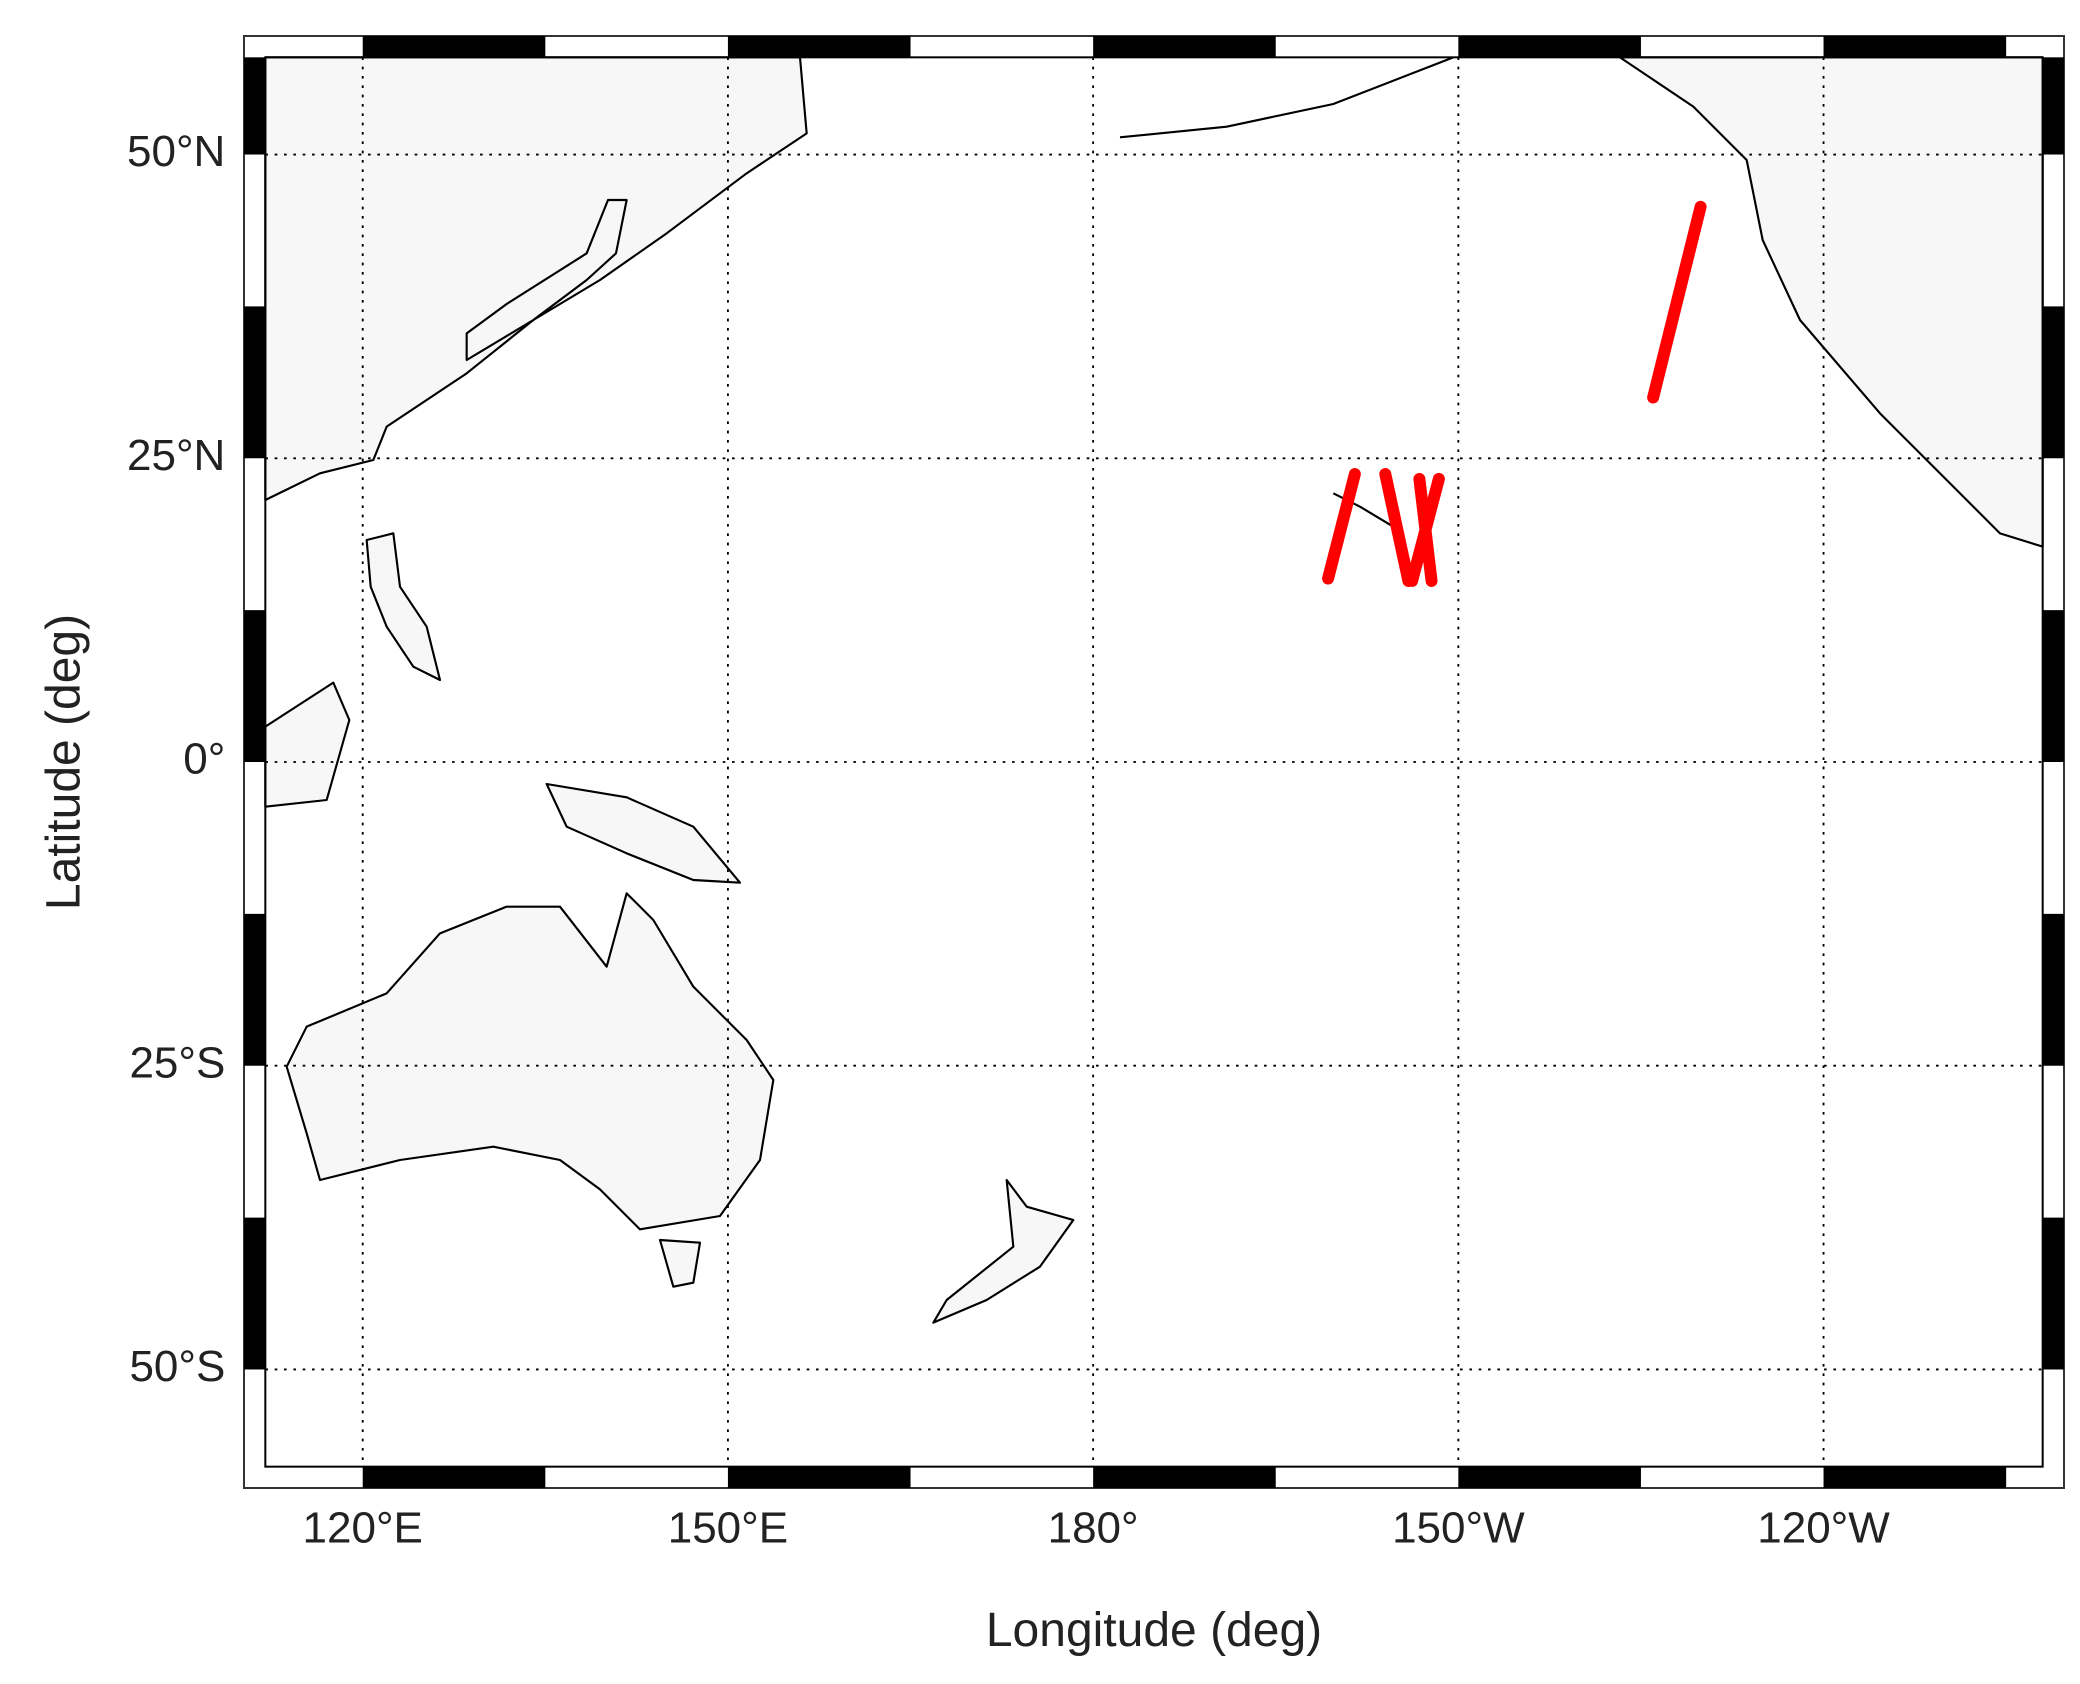 Image resolution: width=2080 pixels, height=1684 pixels. Describe the element at coordinates (363, 1527) in the screenshot. I see `x-tick-label: 120°E` at that location.